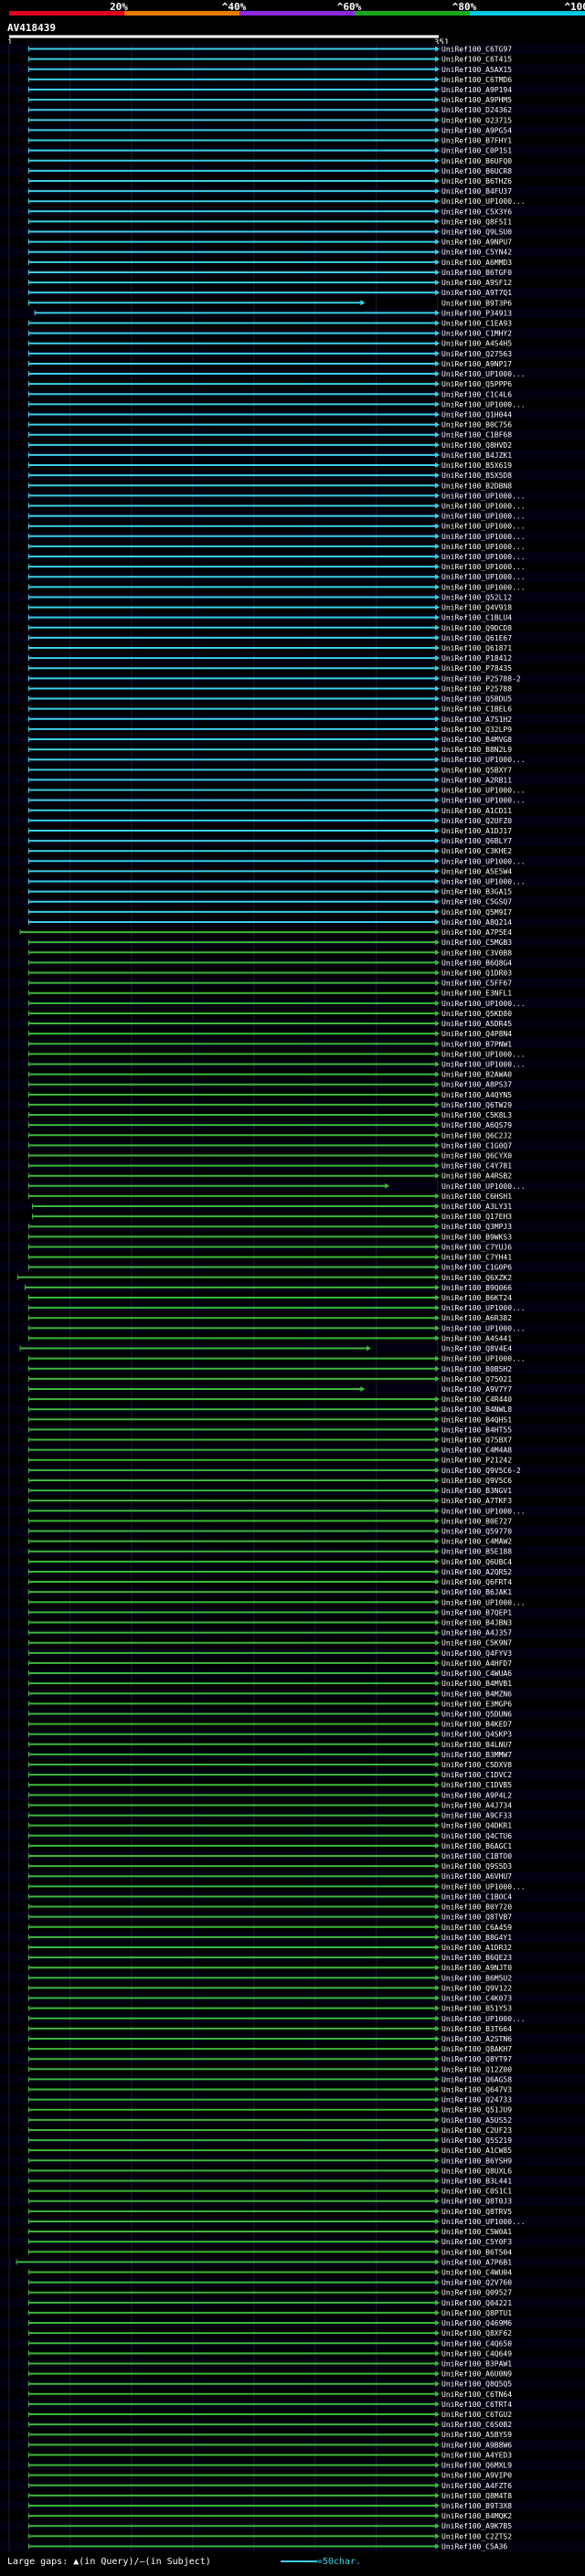  I want to click on hit-label: UniRef100_Q8TVB7, so click(477, 1917).